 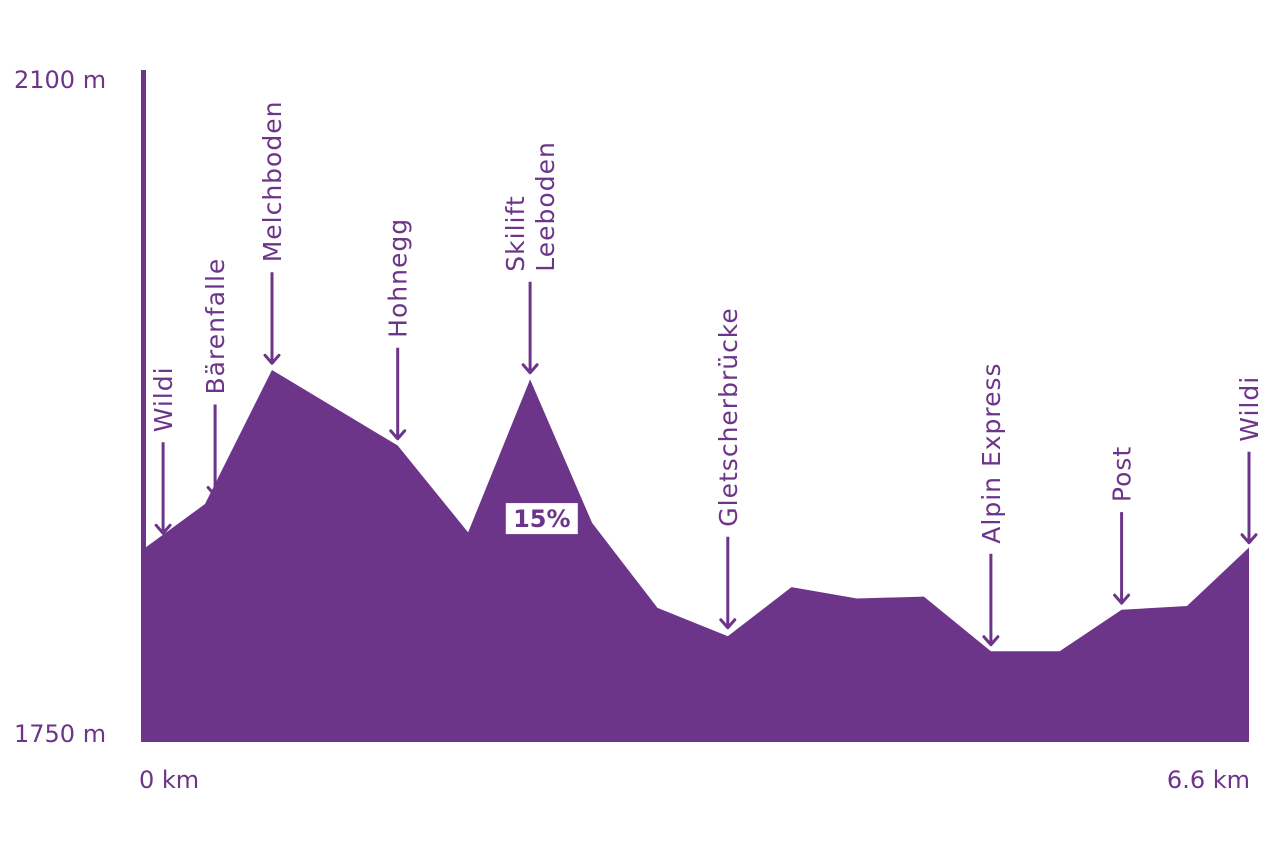 What do you see at coordinates (1208, 780) in the screenshot?
I see `x-tick-label-end: 6.6 km` at bounding box center [1208, 780].